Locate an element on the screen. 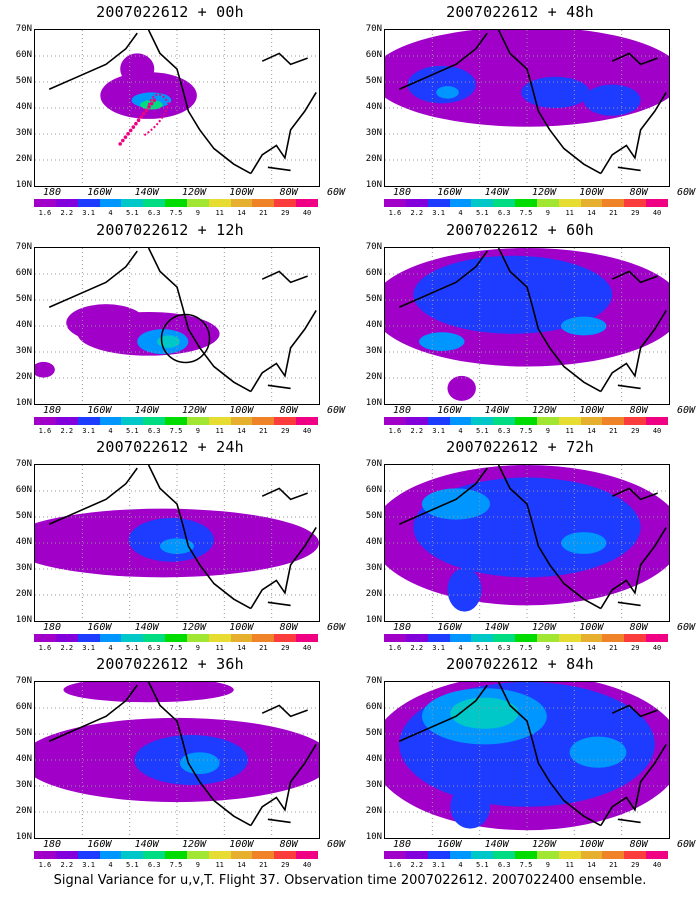 Image resolution: width=700 pixels, height=900 pixels. colorbar-labels: 1.6 2.2 3.1 4 5.1 6.3 7.5 9 11 14 21 29 40 is located at coordinates (176, 432).